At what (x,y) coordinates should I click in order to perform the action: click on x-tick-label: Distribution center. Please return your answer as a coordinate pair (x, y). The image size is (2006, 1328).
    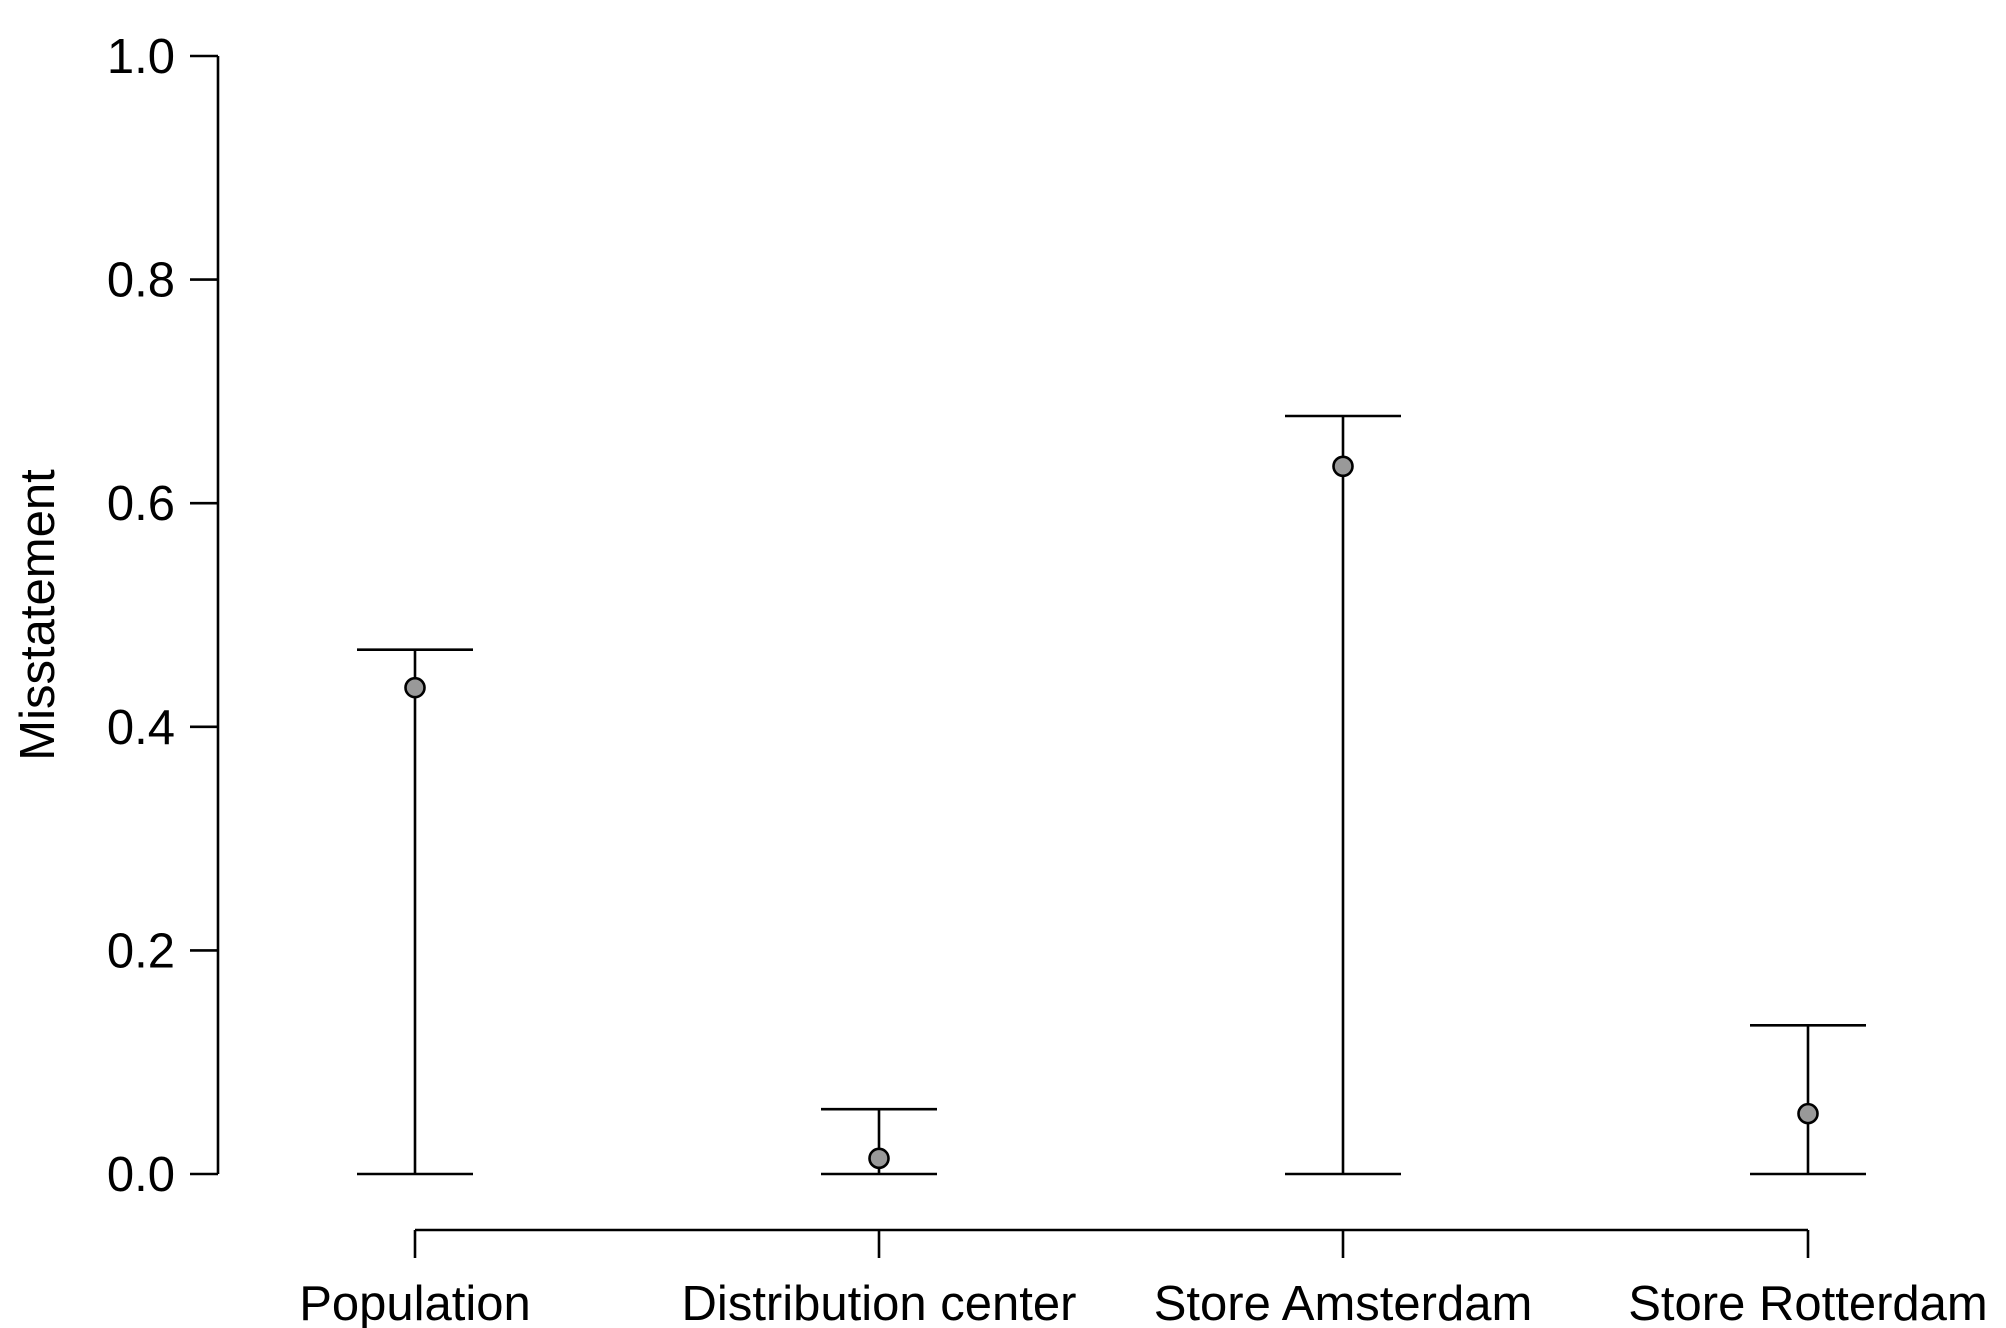
    Looking at the image, I should click on (879, 1302).